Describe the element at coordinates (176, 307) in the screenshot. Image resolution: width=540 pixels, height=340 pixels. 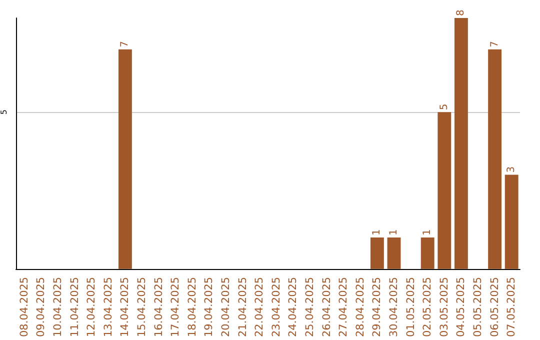
I see `x-tick-label: 17.04.2025` at that location.